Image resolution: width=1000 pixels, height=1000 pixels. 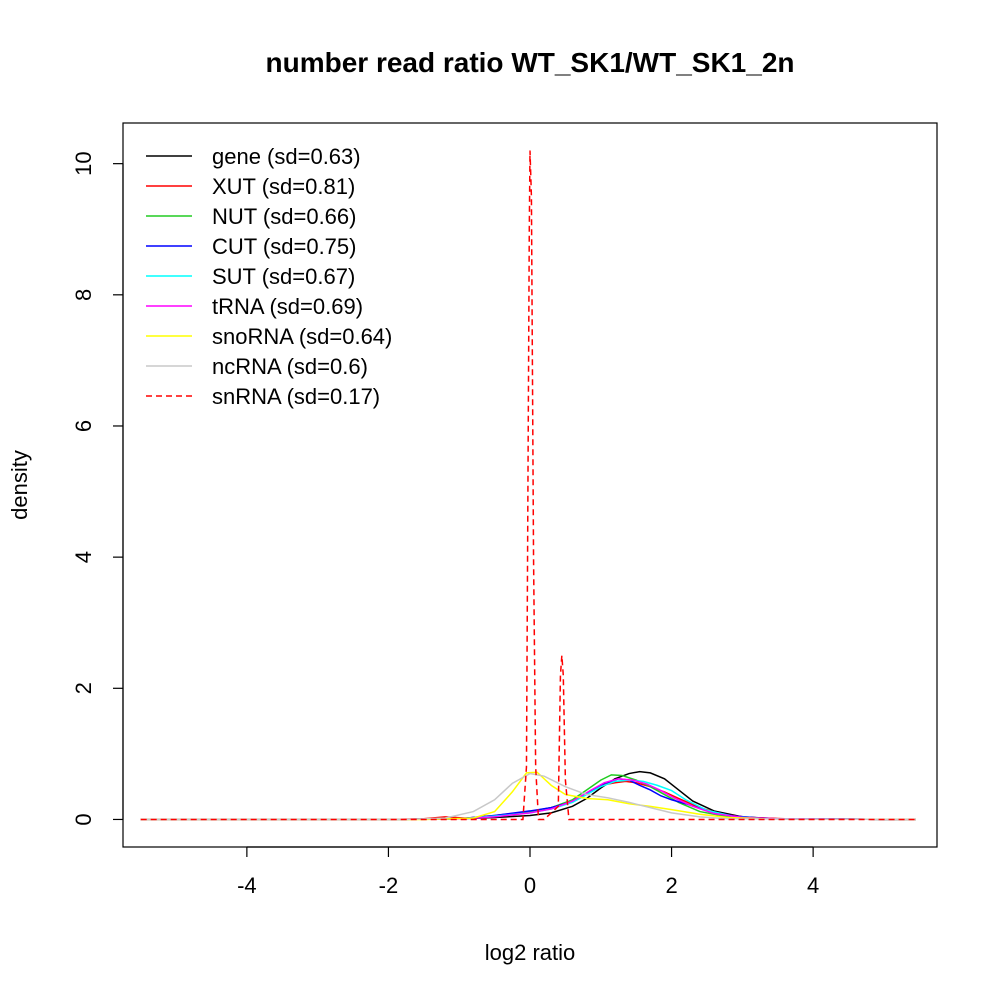 What do you see at coordinates (283, 276) in the screenshot?
I see `legend-entry: SUT (sd=0.67)` at bounding box center [283, 276].